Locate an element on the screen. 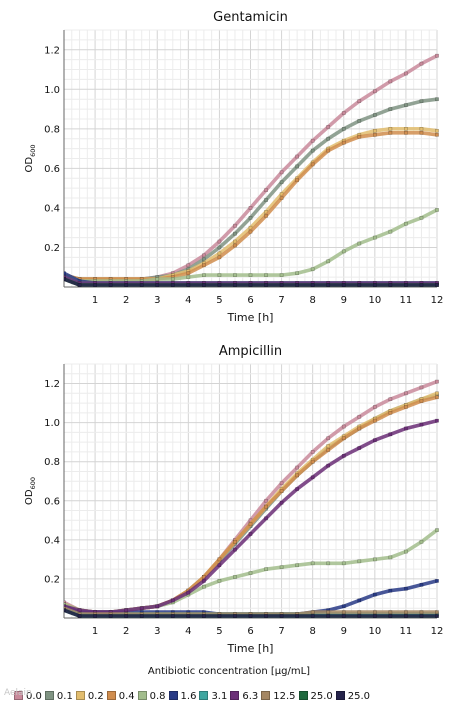  legend-label: 25.0 is located at coordinates (359, 696).